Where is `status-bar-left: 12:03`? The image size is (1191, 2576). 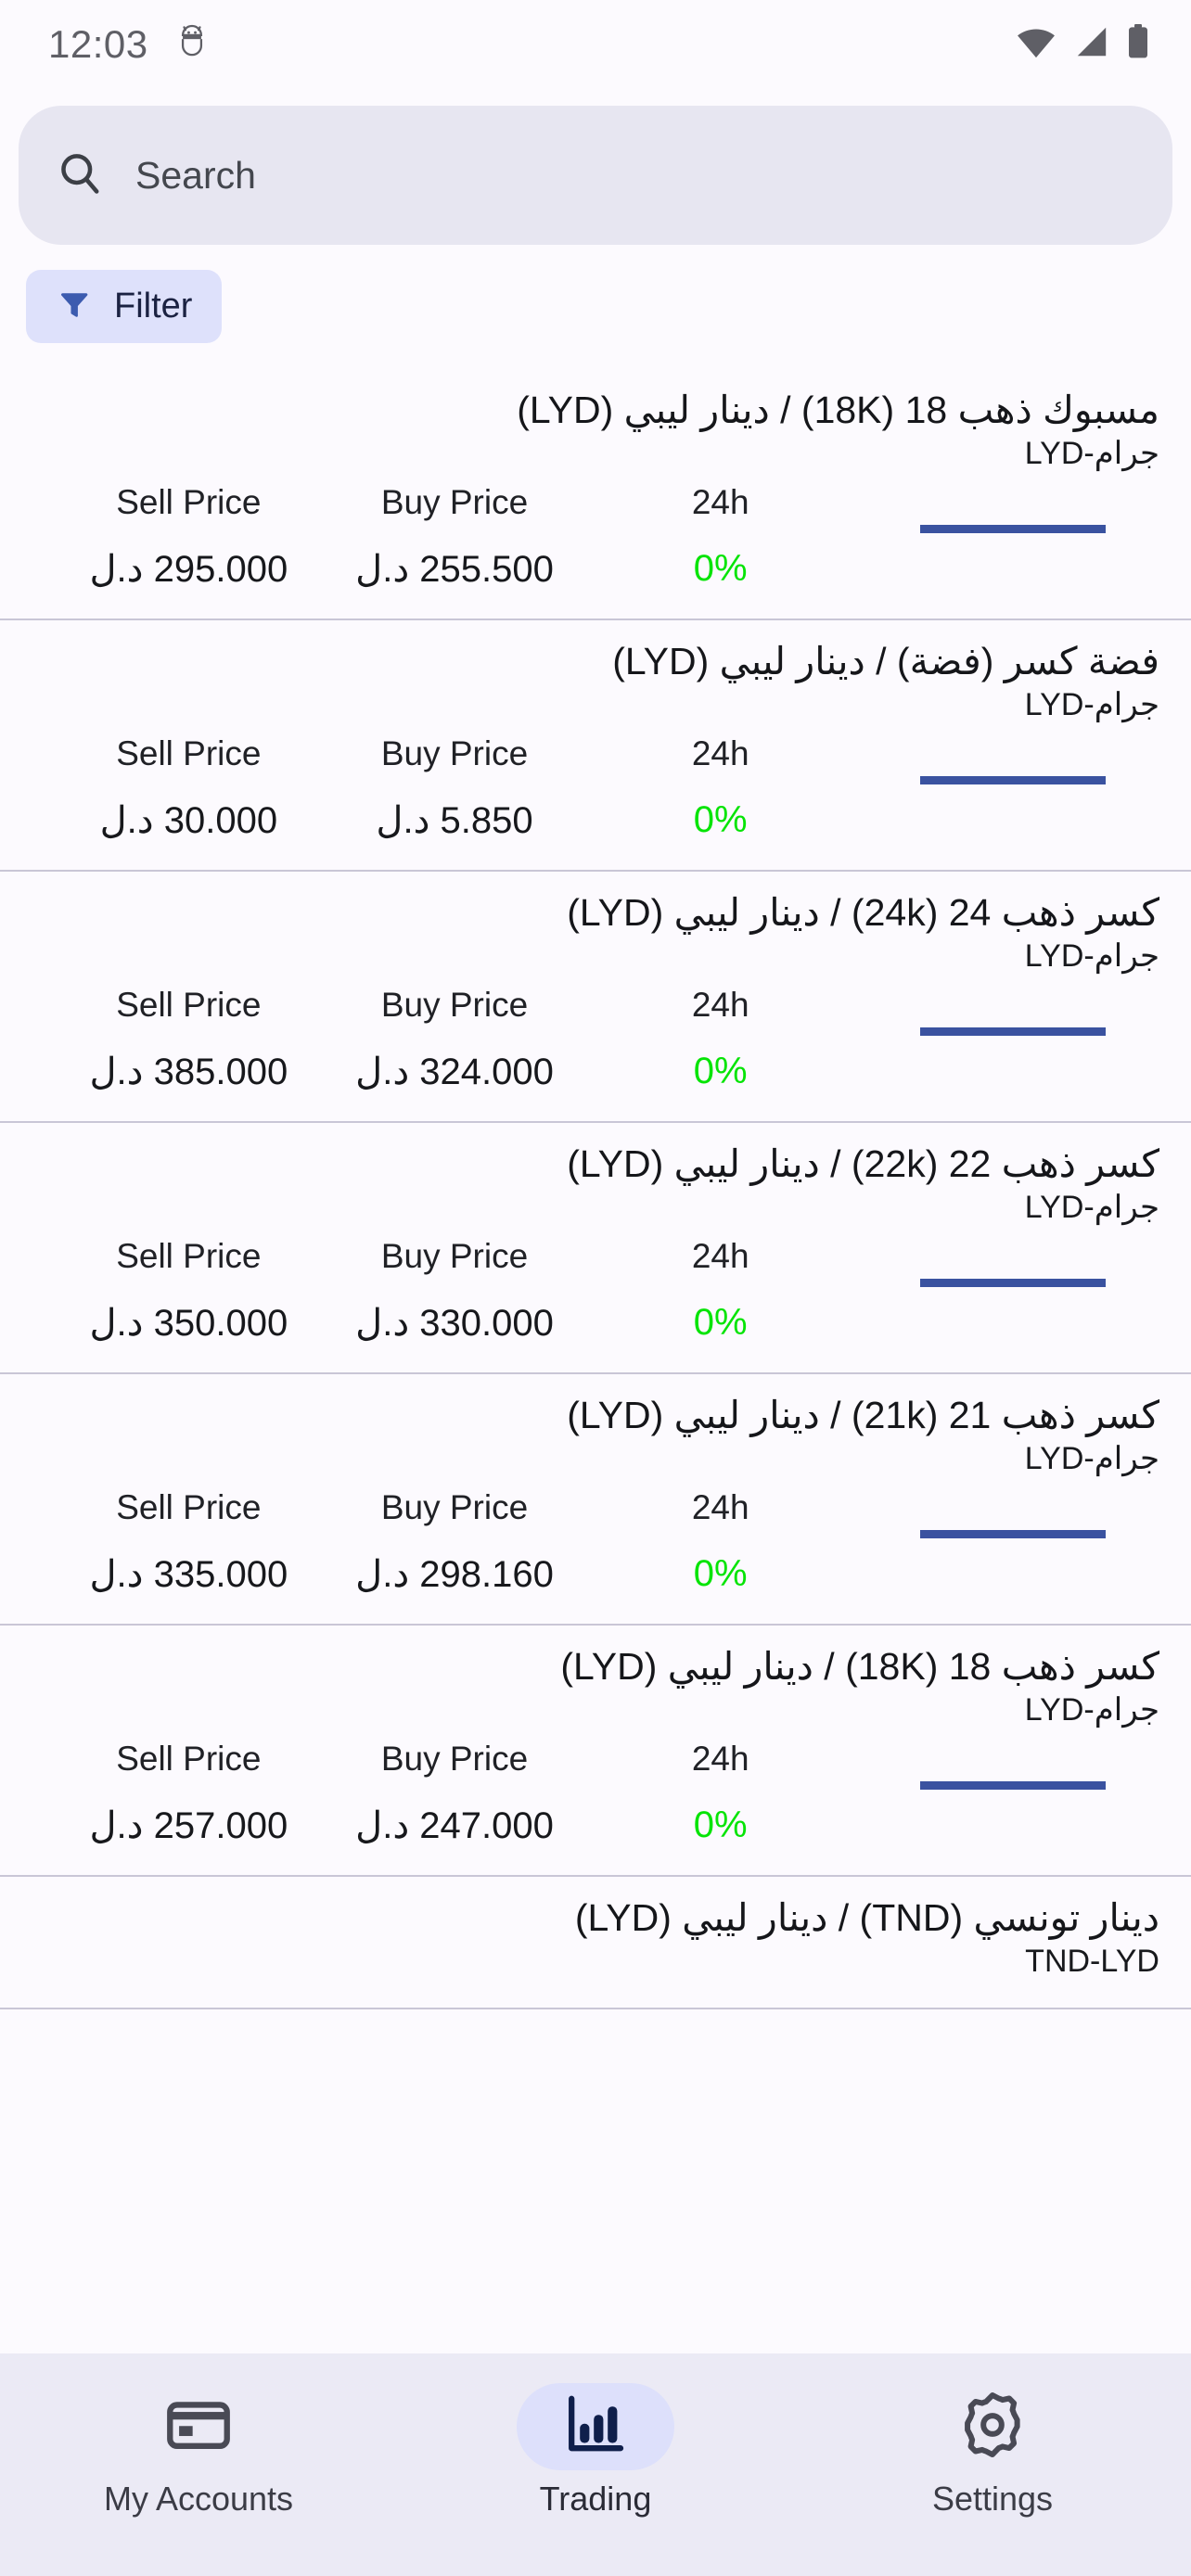 status-bar-left: 12:03 is located at coordinates (128, 45).